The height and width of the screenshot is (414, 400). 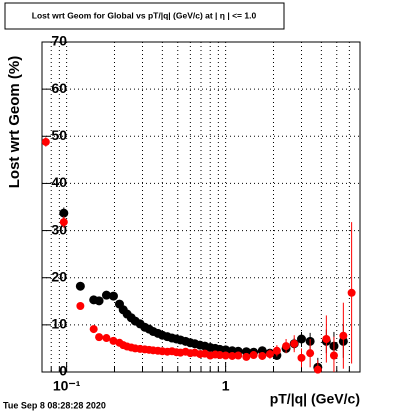 I want to click on y-tick-label: 60, so click(x=59, y=88).